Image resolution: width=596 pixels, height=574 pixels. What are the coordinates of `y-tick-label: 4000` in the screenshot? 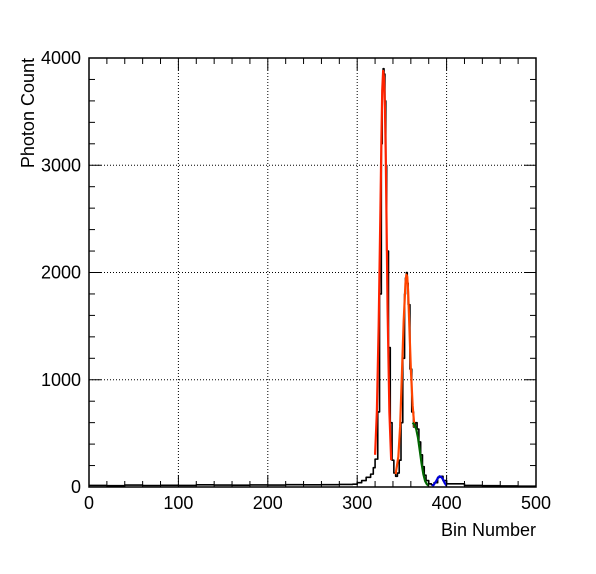 It's located at (61, 58).